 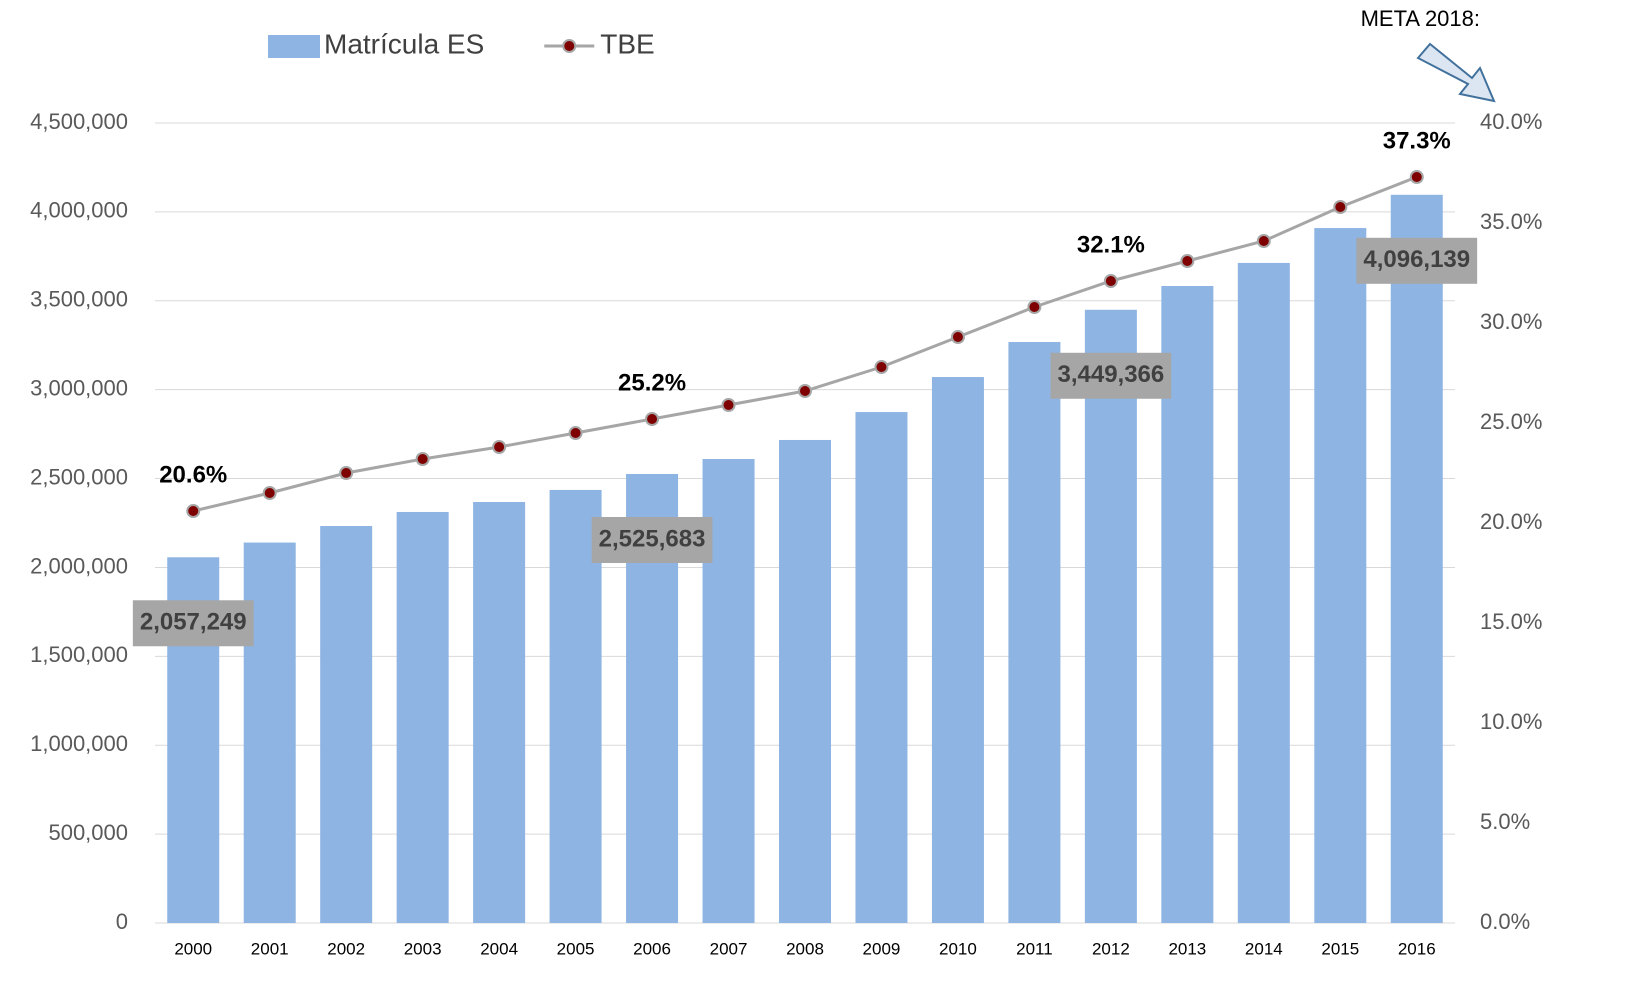 I want to click on y-tick-label: 1,000,000, so click(x=79, y=743).